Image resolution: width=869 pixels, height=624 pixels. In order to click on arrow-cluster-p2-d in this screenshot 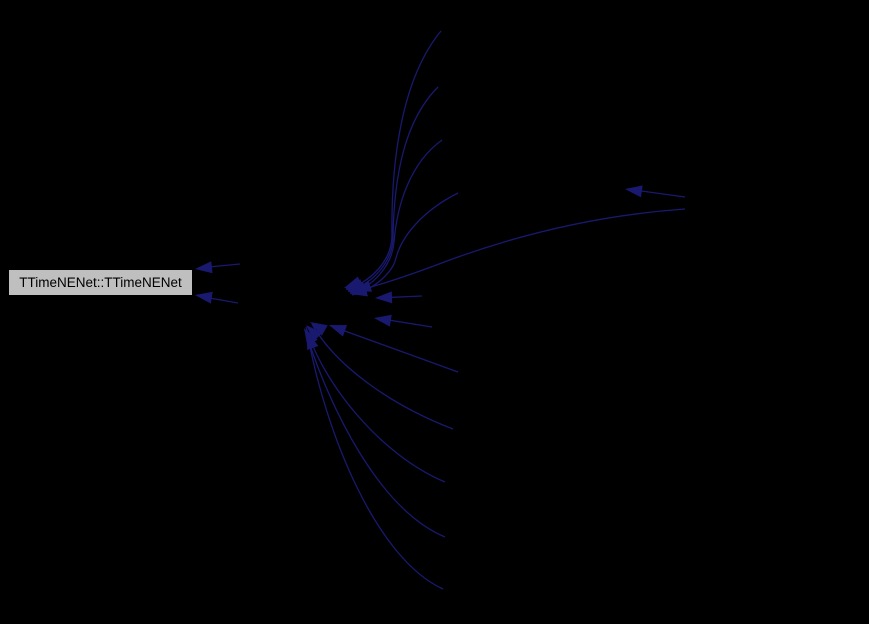, I will do `click(313, 341)`.